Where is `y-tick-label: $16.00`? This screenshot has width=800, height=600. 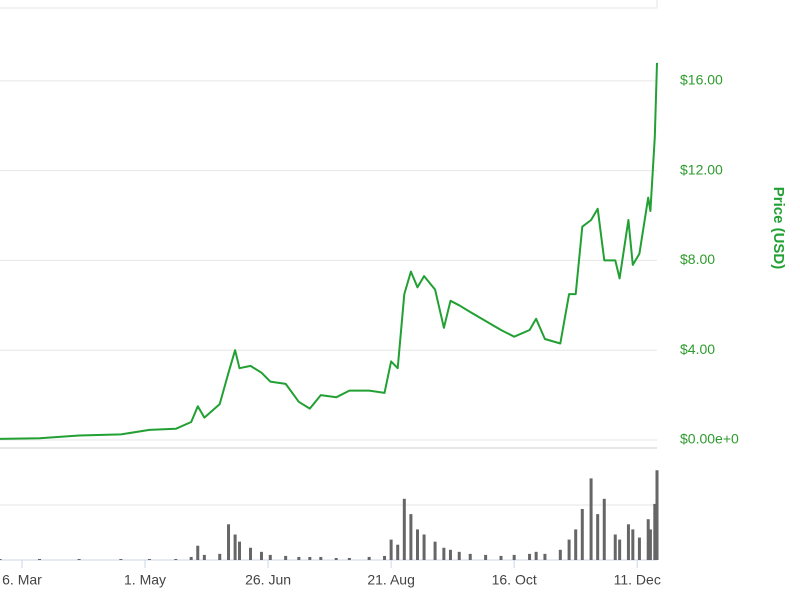 y-tick-label: $16.00 is located at coordinates (701, 80).